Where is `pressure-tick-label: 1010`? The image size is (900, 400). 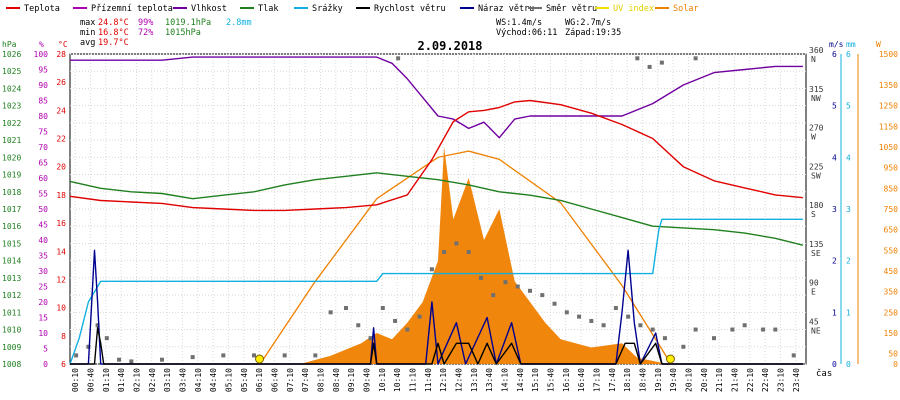 pressure-tick-label: 1010 is located at coordinates (11, 330).